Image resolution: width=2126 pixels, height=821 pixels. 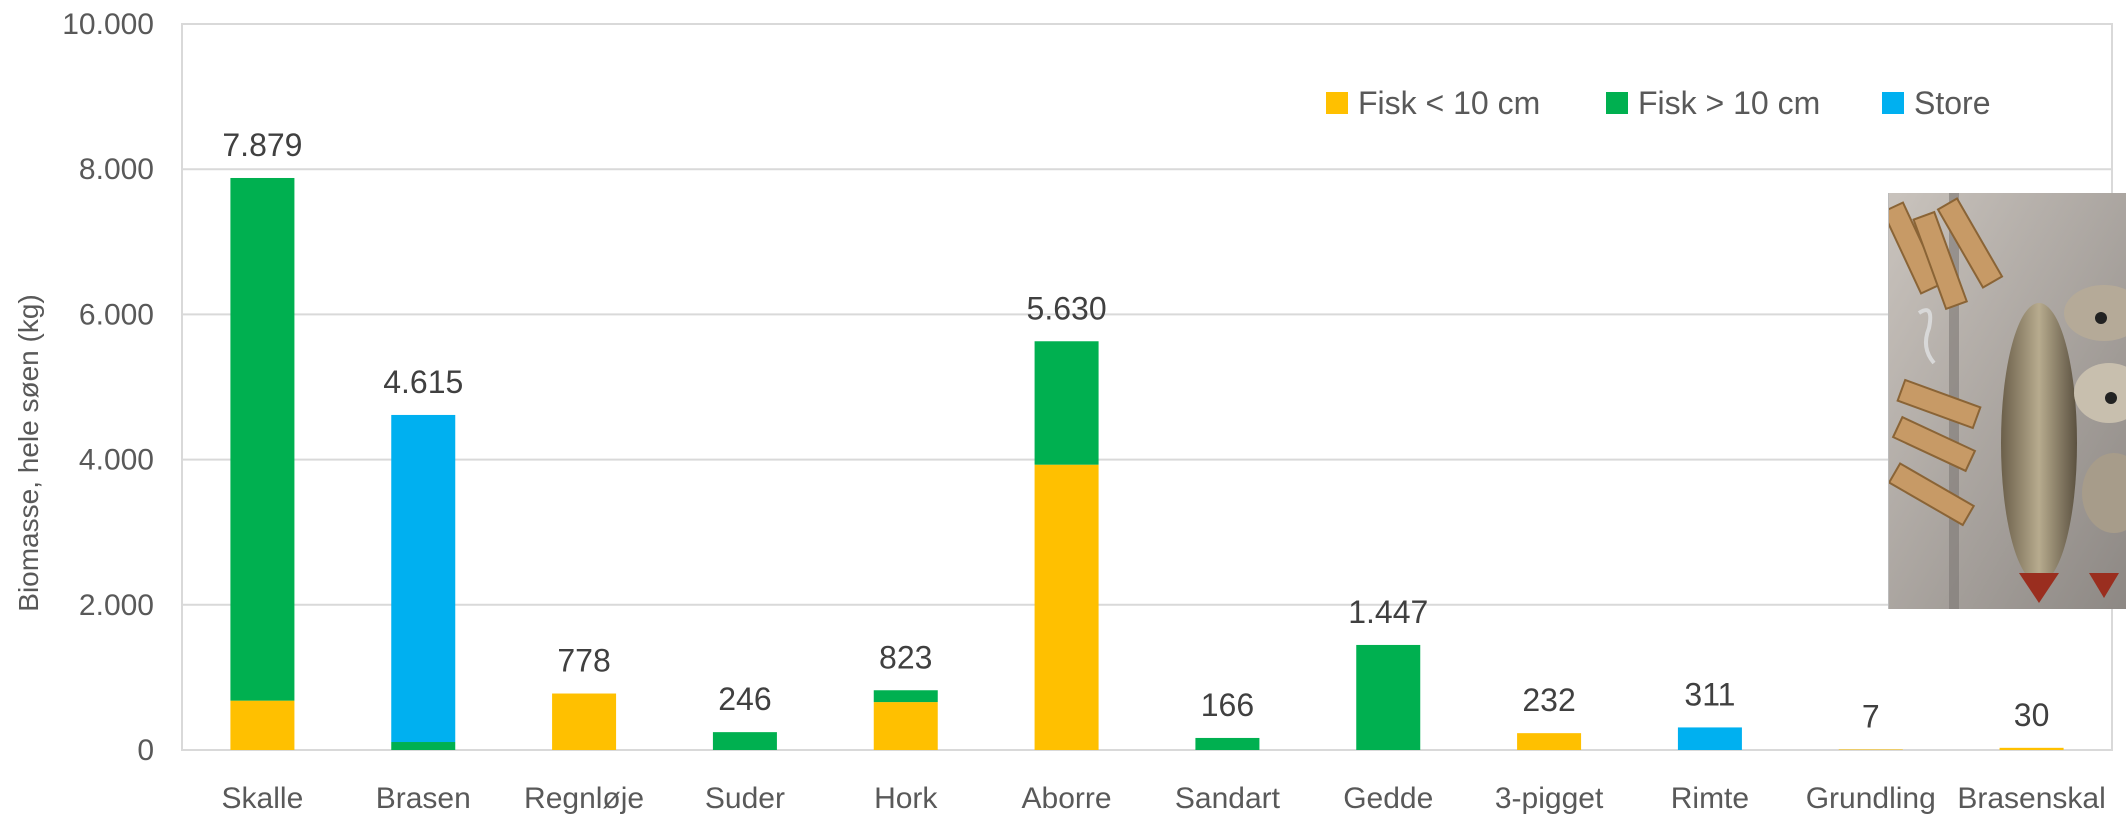 I want to click on x-tick-label: Grundling, so click(x=1871, y=798).